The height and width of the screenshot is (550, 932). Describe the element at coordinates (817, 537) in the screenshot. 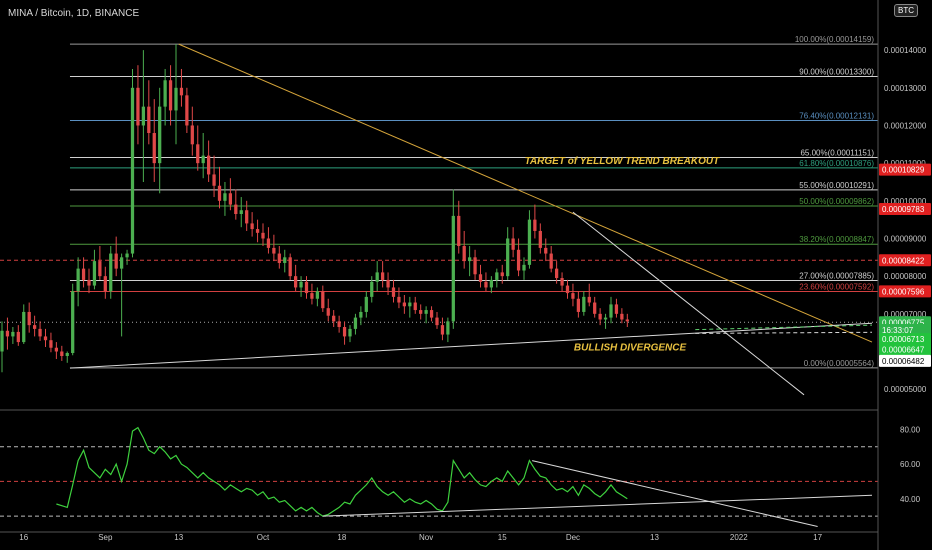

I see `time-tick-label: 17` at that location.